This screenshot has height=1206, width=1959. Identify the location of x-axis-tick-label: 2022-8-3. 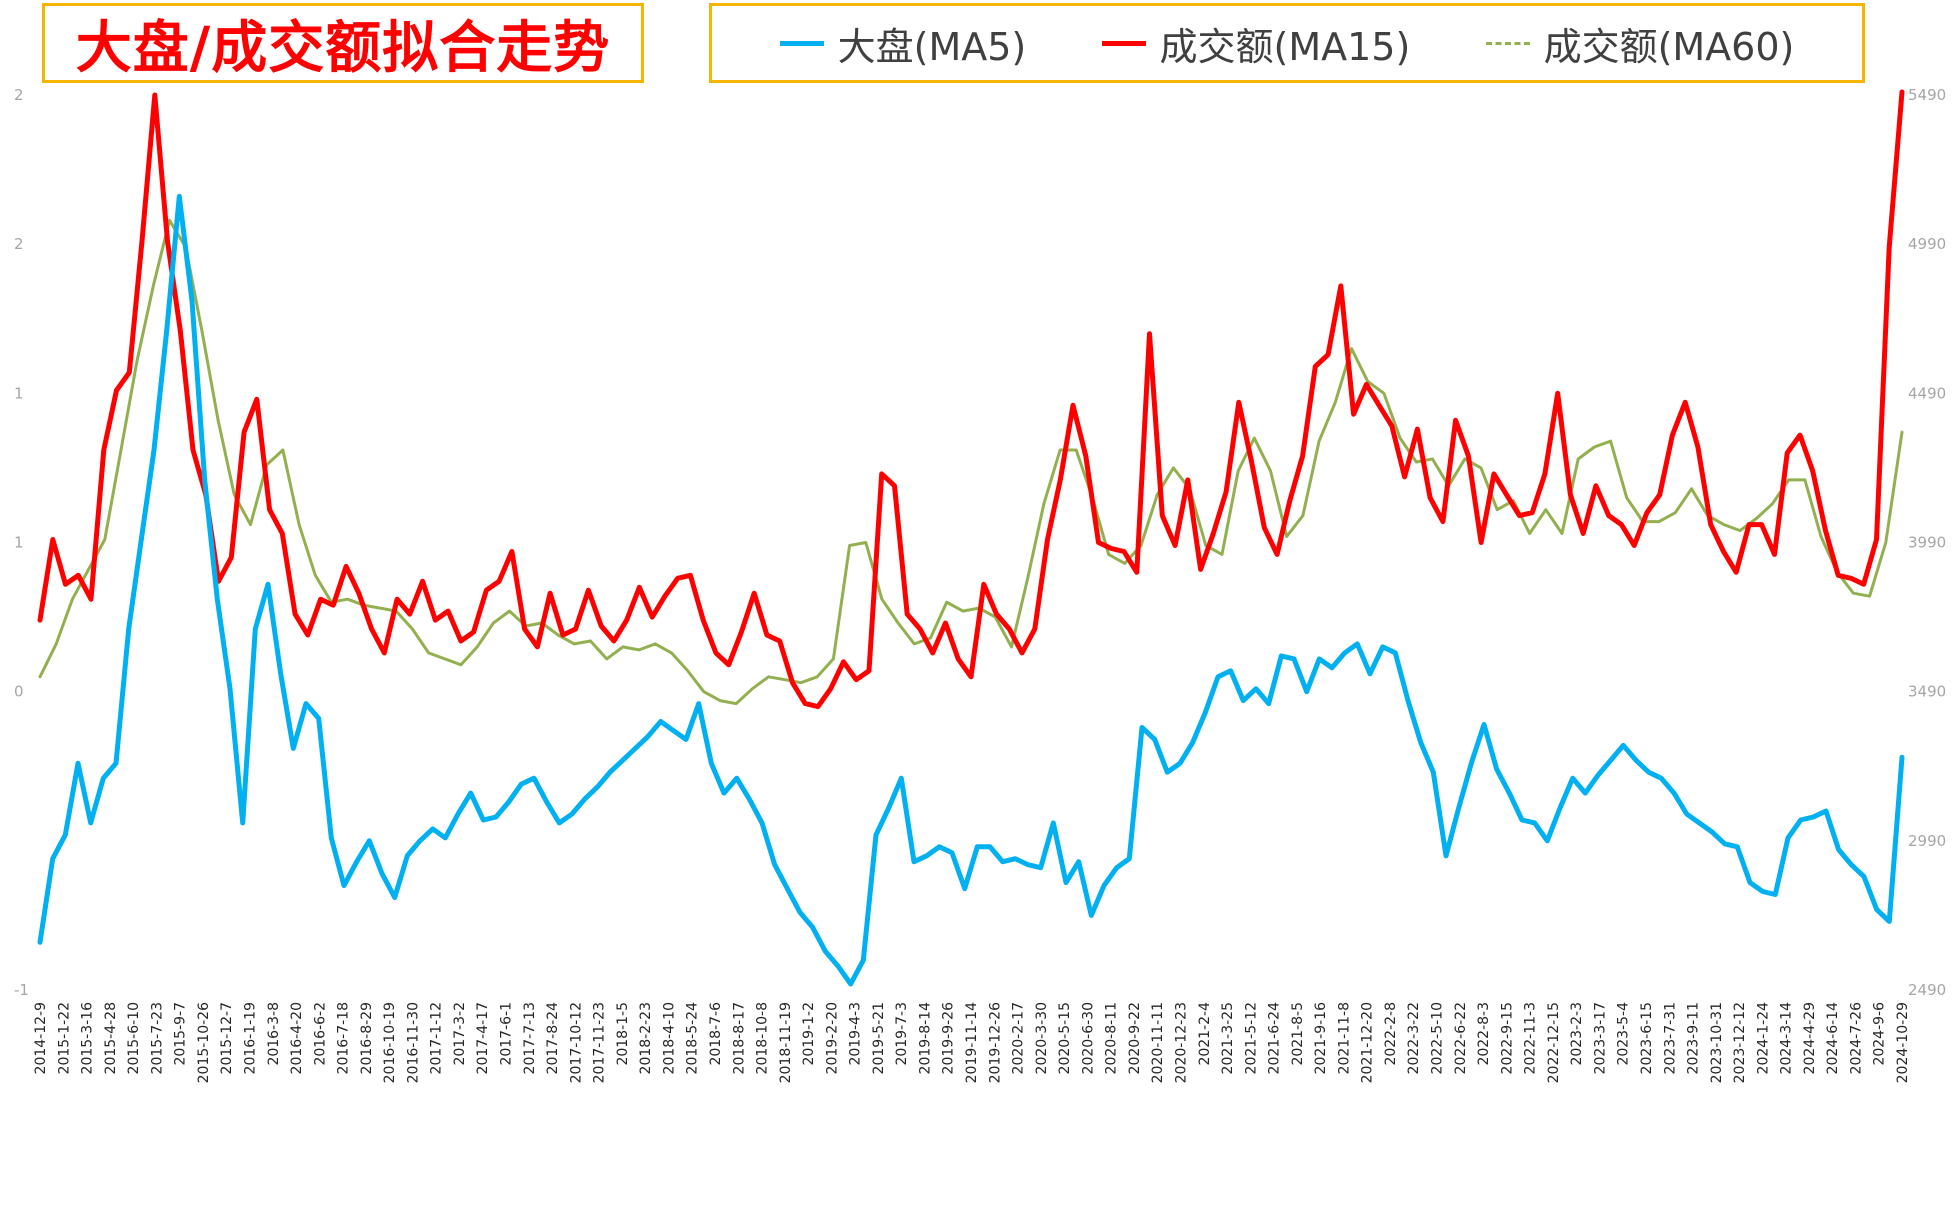
(1484, 1034).